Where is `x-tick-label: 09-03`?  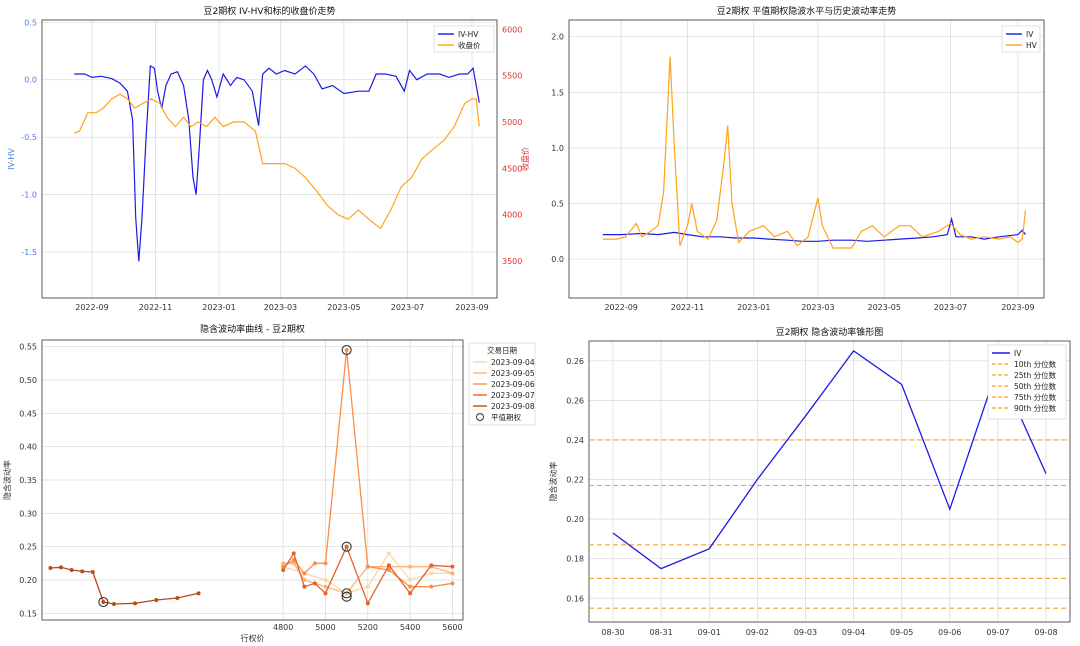 x-tick-label: 09-03 is located at coordinates (805, 632).